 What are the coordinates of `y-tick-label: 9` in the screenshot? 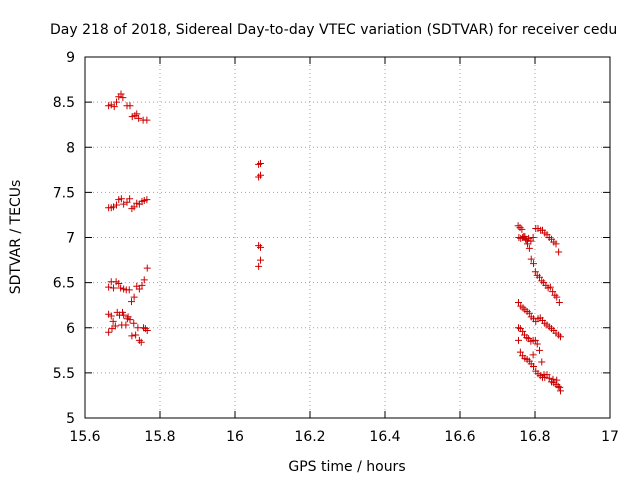 It's located at (70, 58).